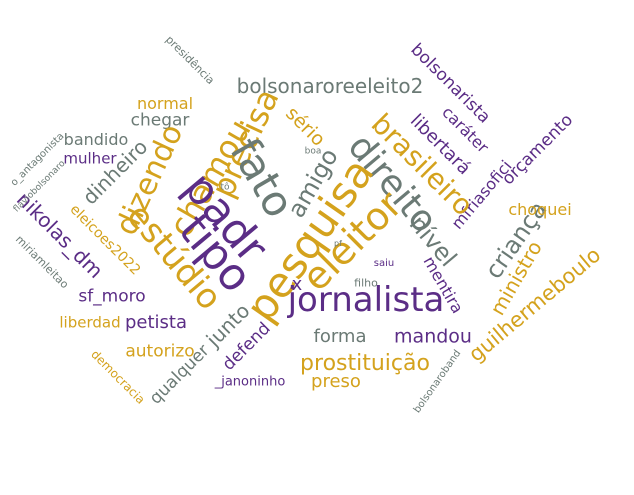 The image size is (634, 495). What do you see at coordinates (540, 209) in the screenshot?
I see `word-choquei: choquei` at bounding box center [540, 209].